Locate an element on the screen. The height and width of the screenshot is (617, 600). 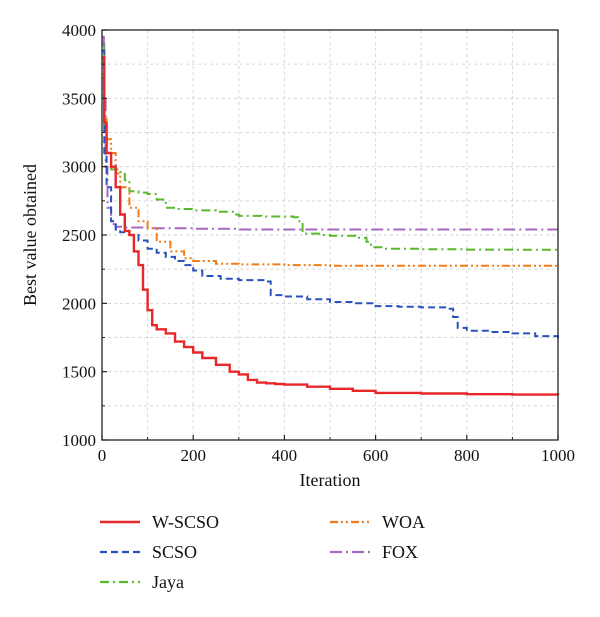
y-tick-label: 2500 is located at coordinates (79, 235).